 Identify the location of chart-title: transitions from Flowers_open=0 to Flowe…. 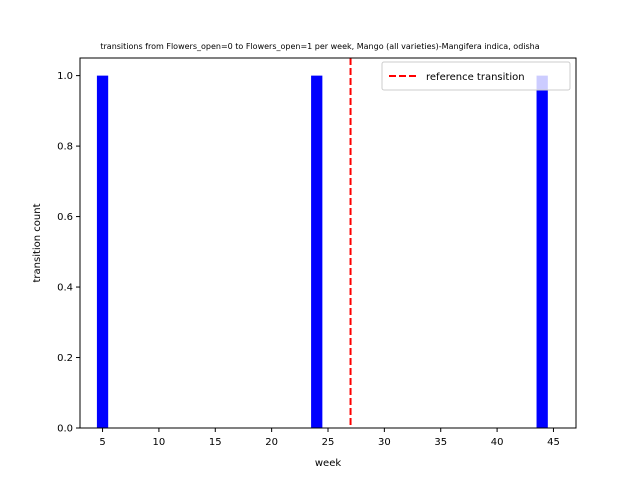
(319, 46).